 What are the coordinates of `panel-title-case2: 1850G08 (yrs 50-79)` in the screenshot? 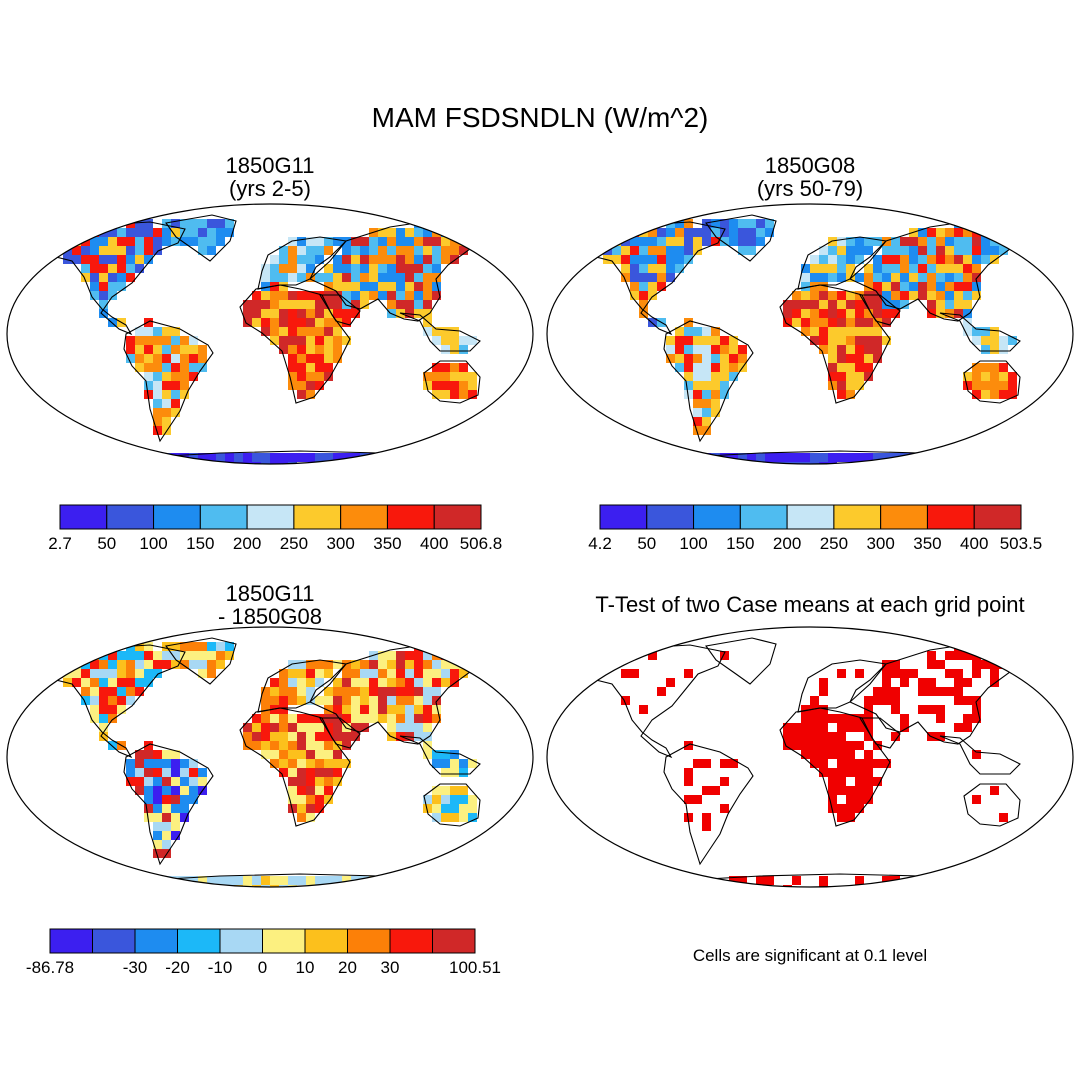 It's located at (810, 177).